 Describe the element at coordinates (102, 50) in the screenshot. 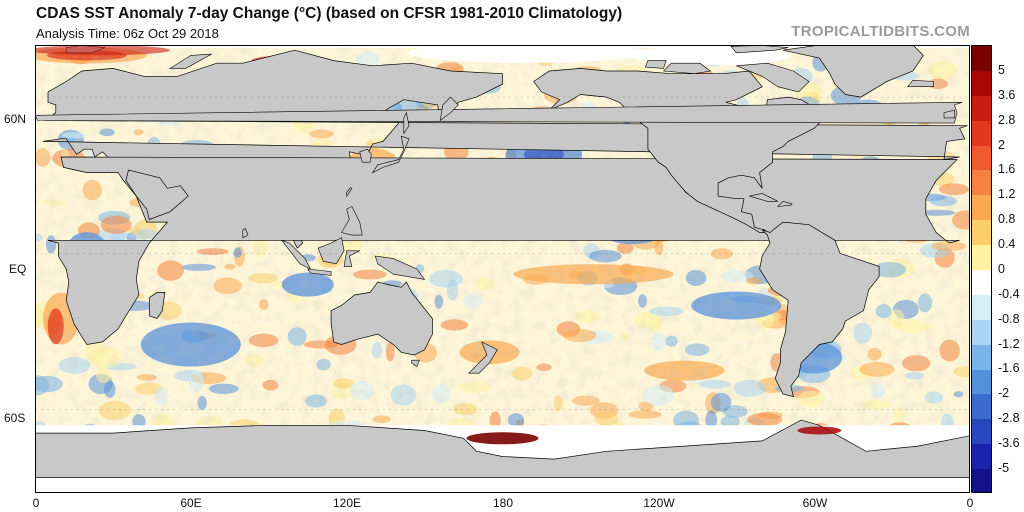

I see `barents-sea-anomaly` at that location.